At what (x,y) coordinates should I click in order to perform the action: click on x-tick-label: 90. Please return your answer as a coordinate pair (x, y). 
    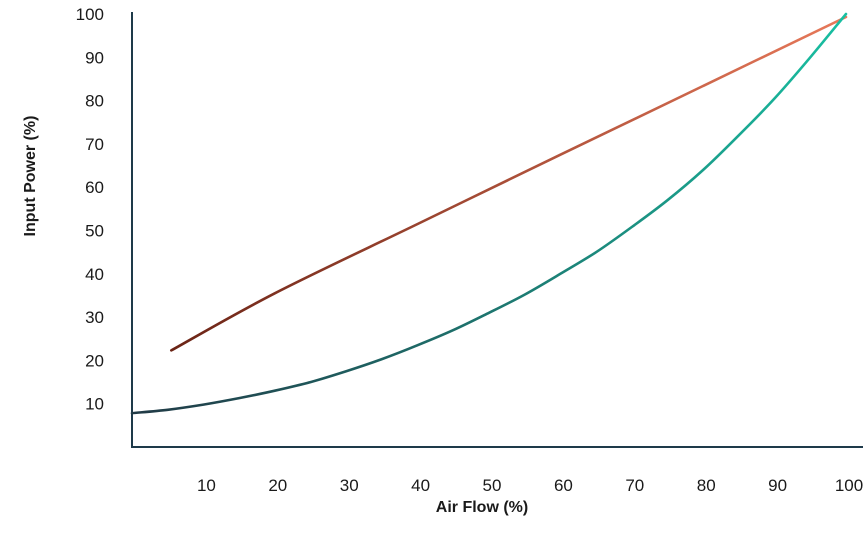
    Looking at the image, I should click on (777, 485).